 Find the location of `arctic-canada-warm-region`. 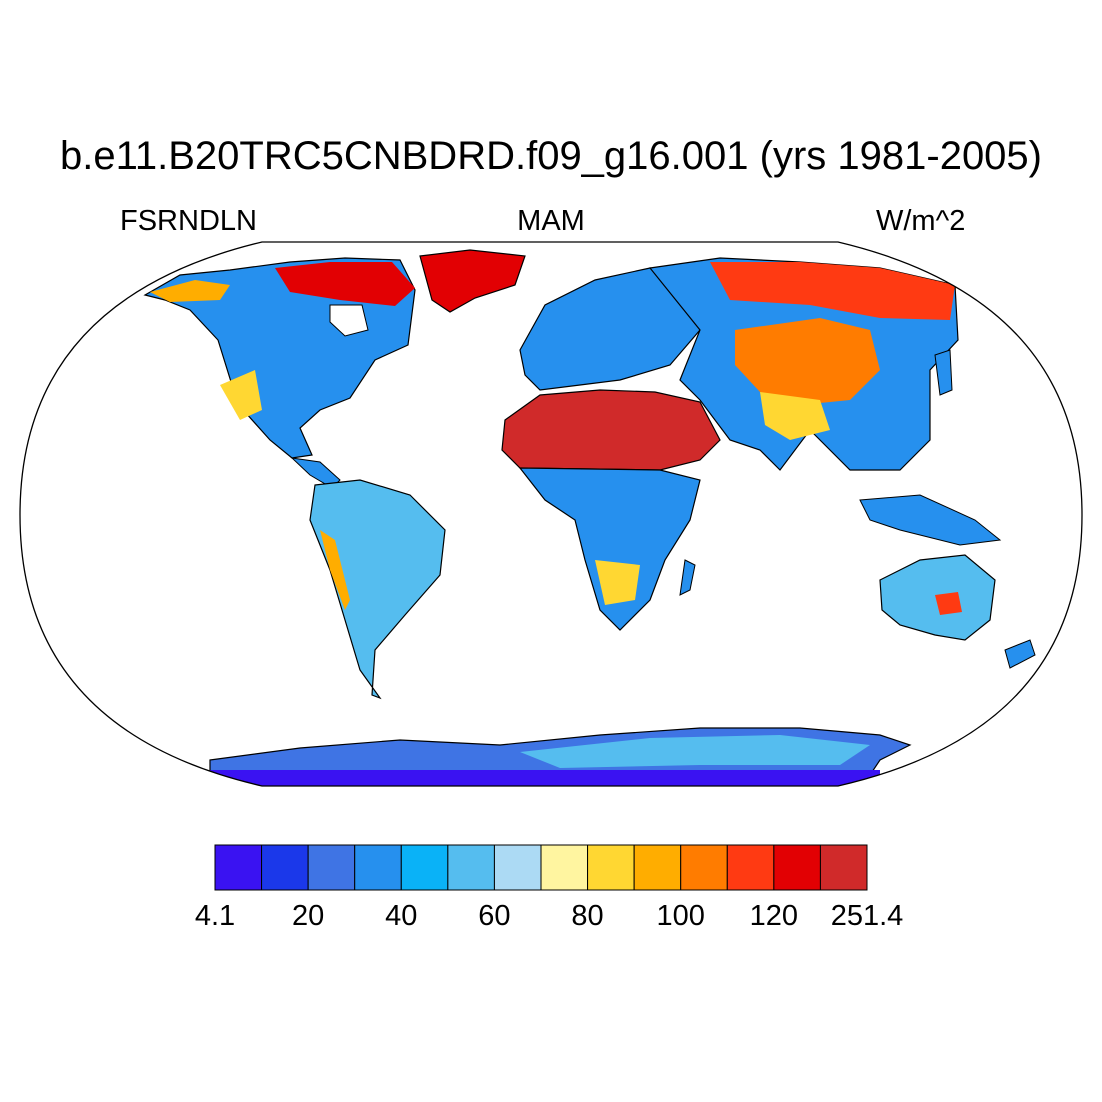

arctic-canada-warm-region is located at coordinates (345, 284).